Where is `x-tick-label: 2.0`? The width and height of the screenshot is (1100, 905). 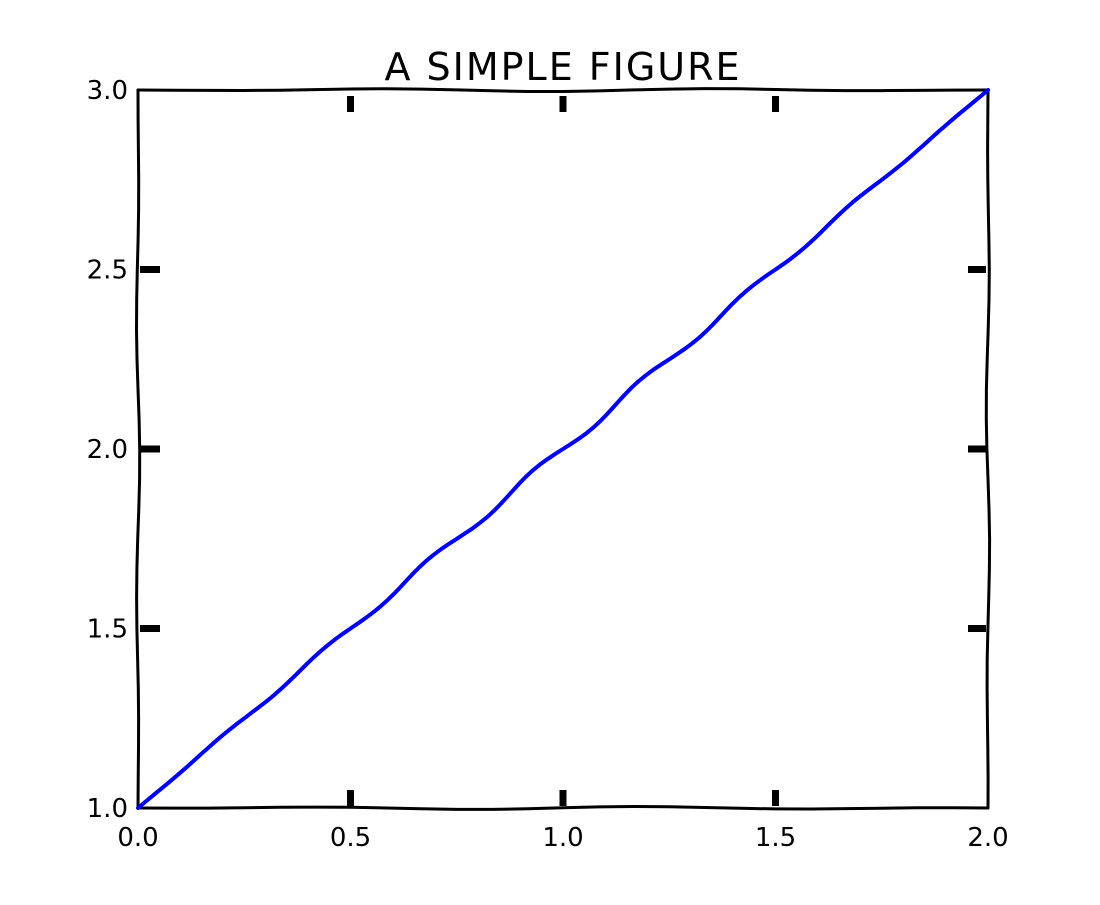
x-tick-label: 2.0 is located at coordinates (987, 838).